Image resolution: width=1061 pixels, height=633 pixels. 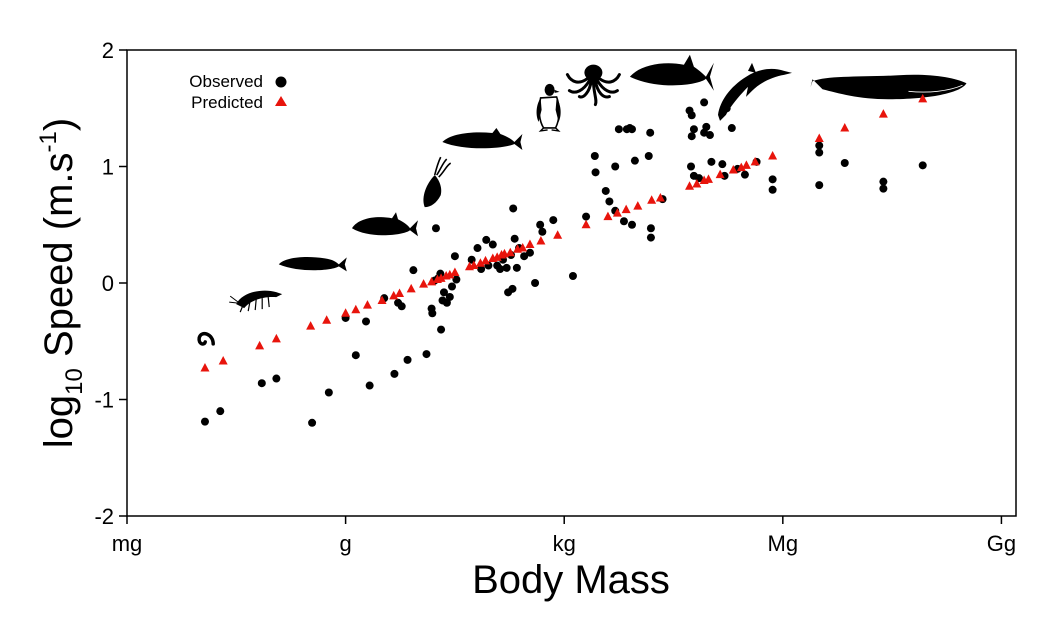 I want to click on squid-icon, so click(x=437, y=182).